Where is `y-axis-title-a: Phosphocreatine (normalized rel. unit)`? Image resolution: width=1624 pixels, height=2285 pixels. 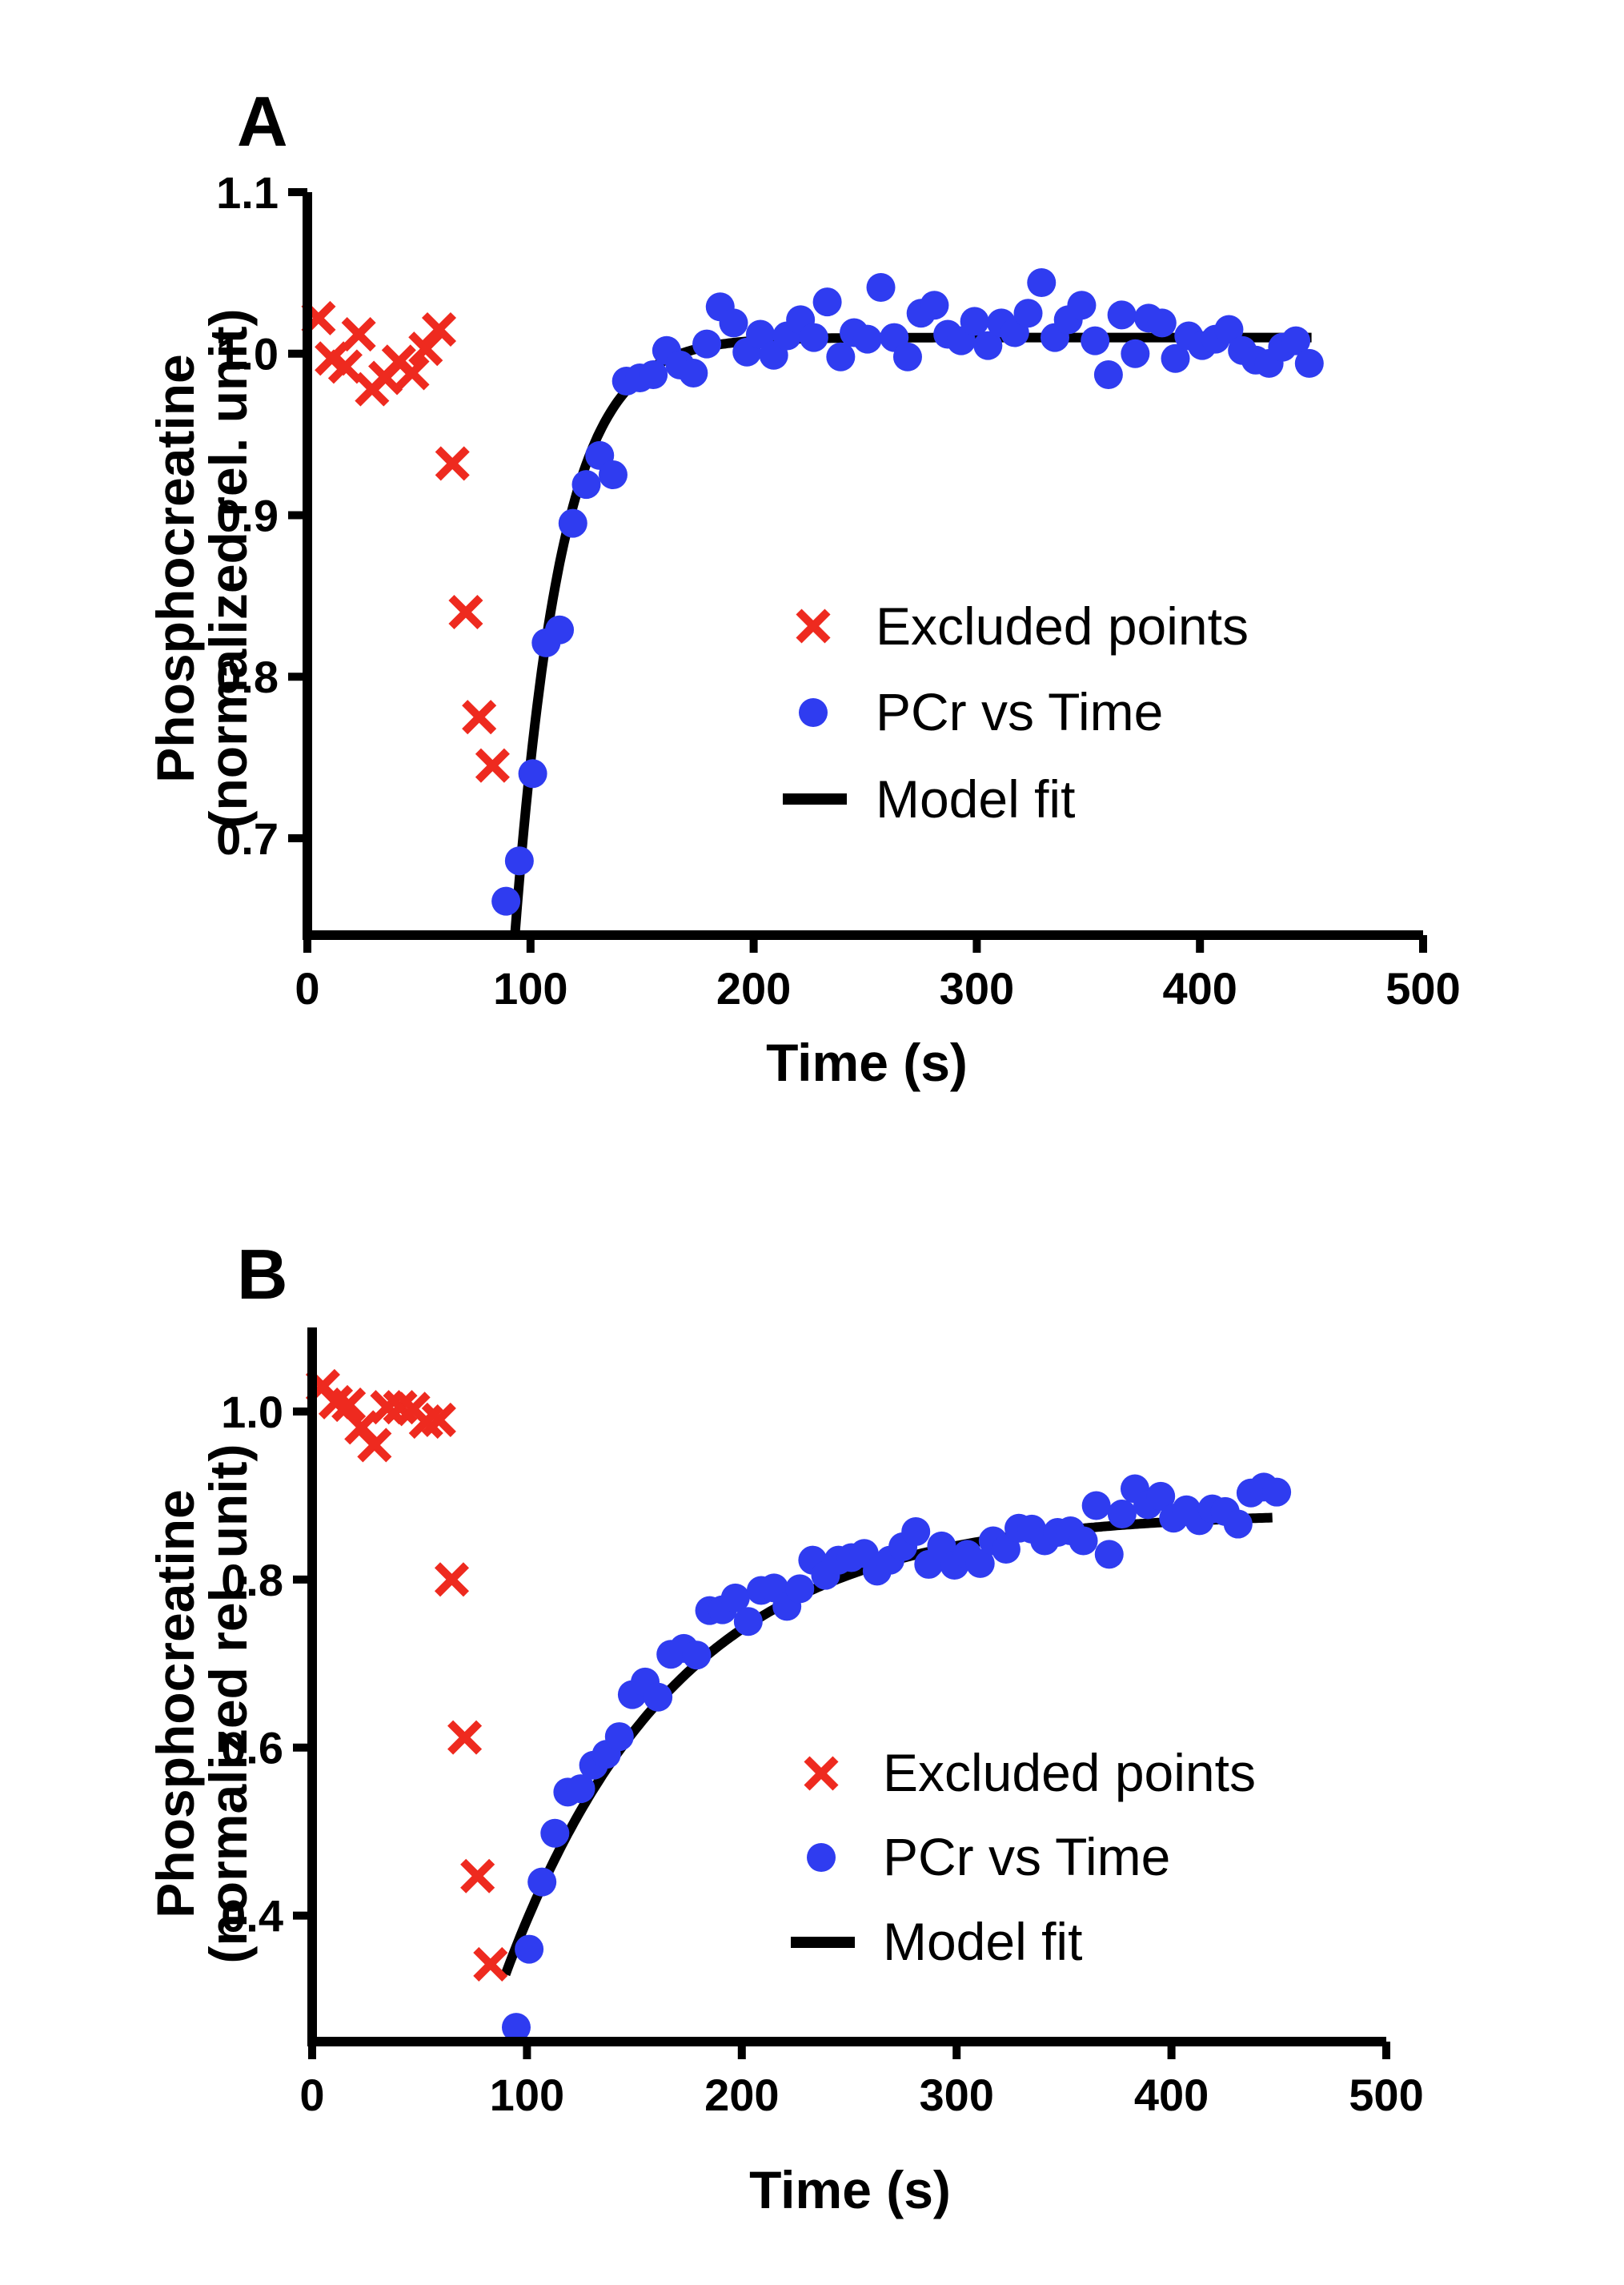
y-axis-title-a: Phosphocreatine (normalized rel. unit) is located at coordinates (202, 568).